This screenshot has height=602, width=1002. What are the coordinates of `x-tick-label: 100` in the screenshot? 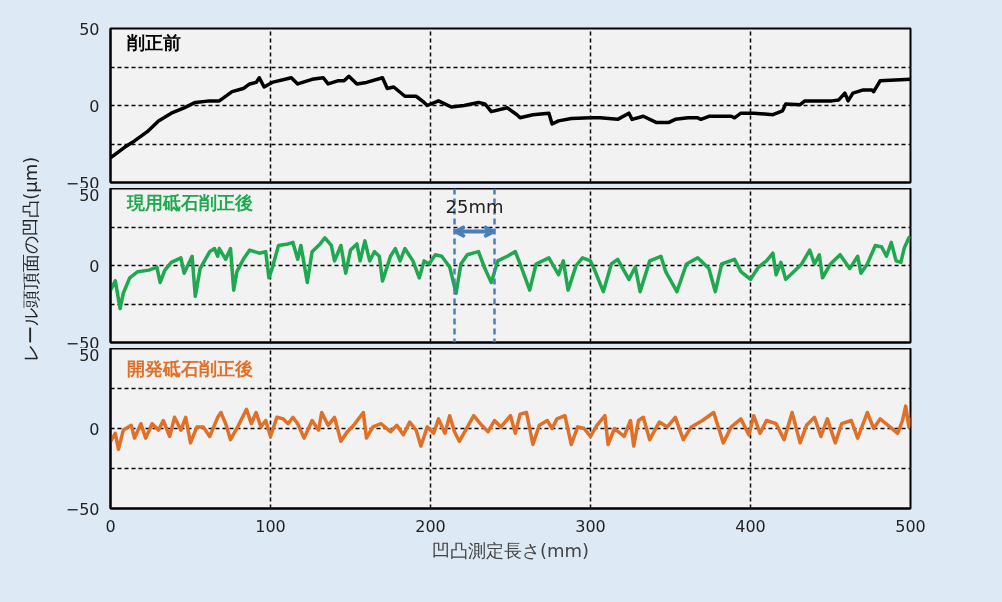 It's located at (270, 526).